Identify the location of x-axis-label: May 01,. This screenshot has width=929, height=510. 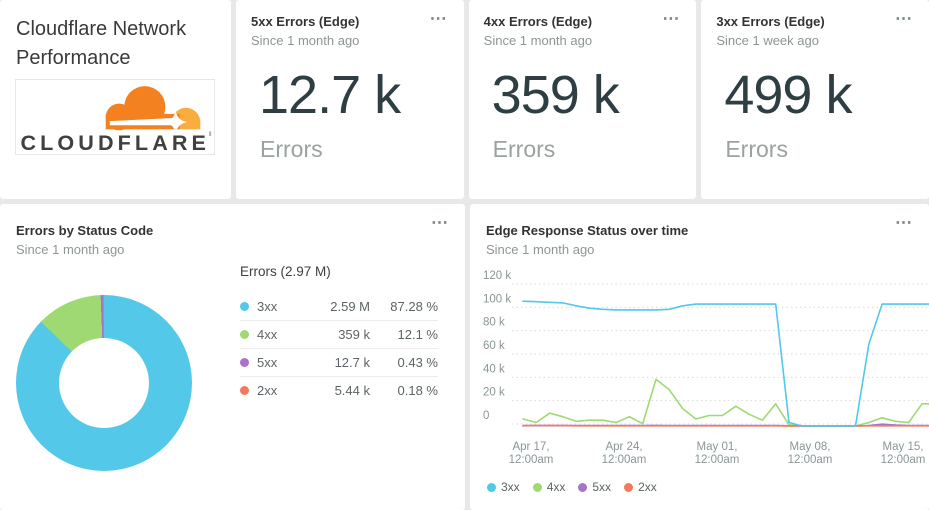
(717, 447).